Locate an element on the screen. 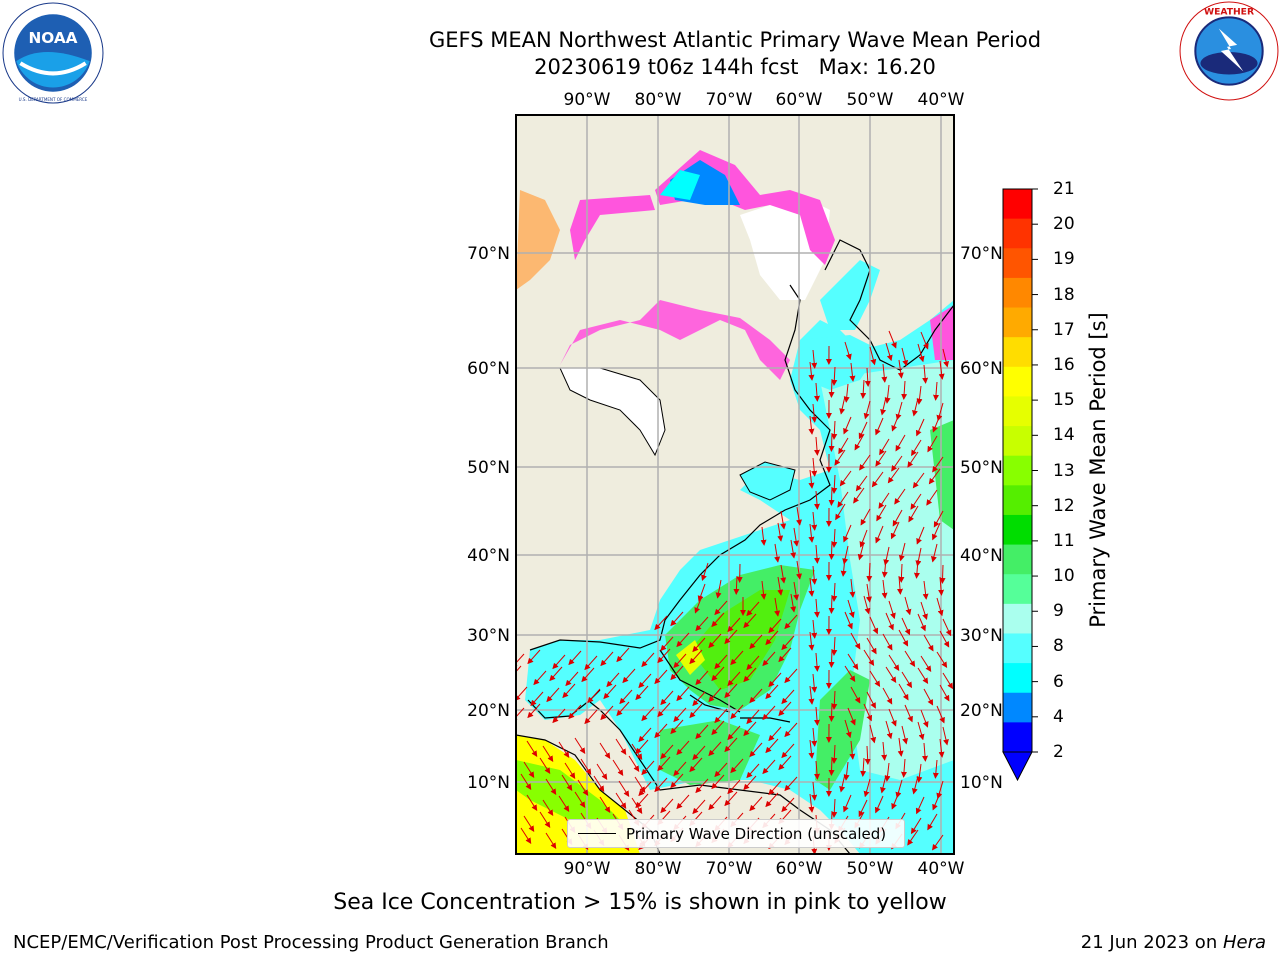 Image resolution: width=1280 pixels, height=960 pixels. colorbar-tick-label: 14 is located at coordinates (1064, 435).